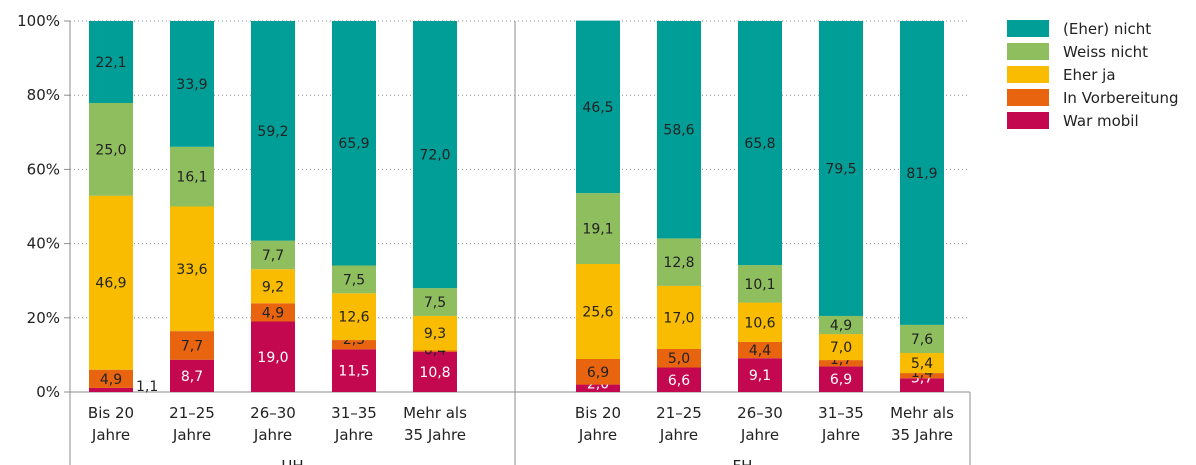  I want to click on data-label: 12,8, so click(678, 263).